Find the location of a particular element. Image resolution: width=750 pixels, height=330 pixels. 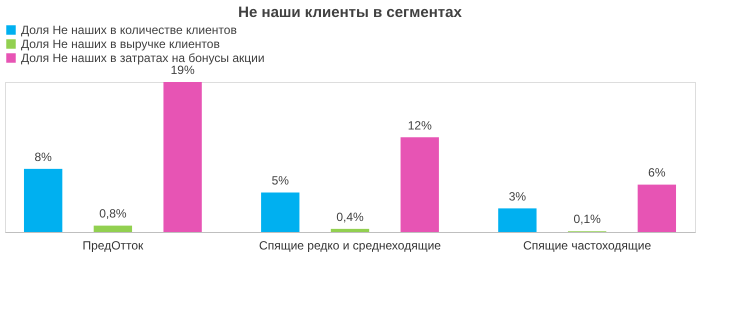

x-tick-label: ПредОтток is located at coordinates (113, 245).